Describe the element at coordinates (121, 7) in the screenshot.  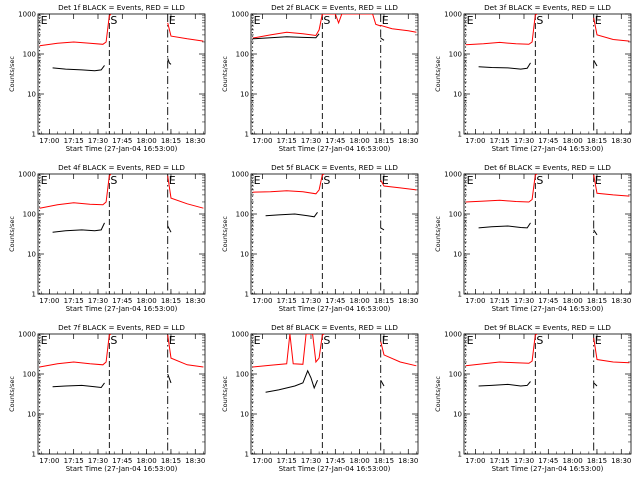
I see `panel-title: Det 1f BLACK = Events, RED = LLD` at that location.